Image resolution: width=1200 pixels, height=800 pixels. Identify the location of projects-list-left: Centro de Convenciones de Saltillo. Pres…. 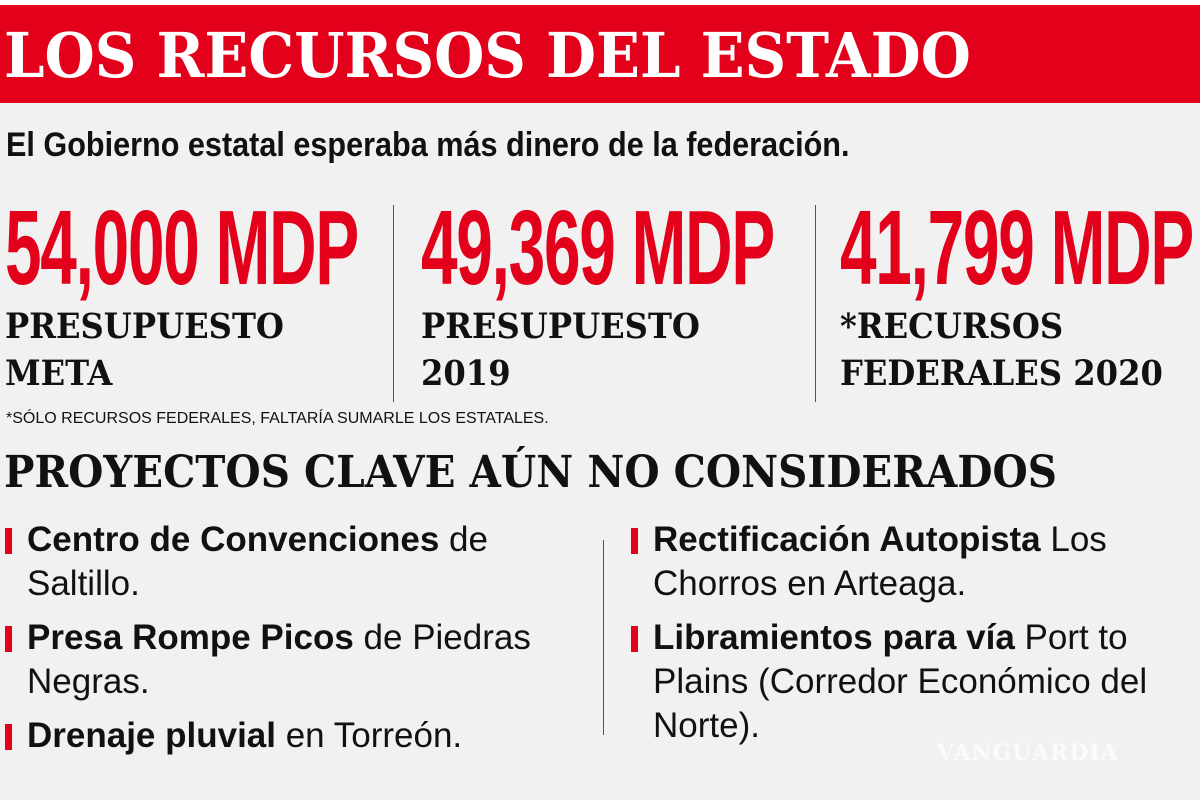
(282, 643).